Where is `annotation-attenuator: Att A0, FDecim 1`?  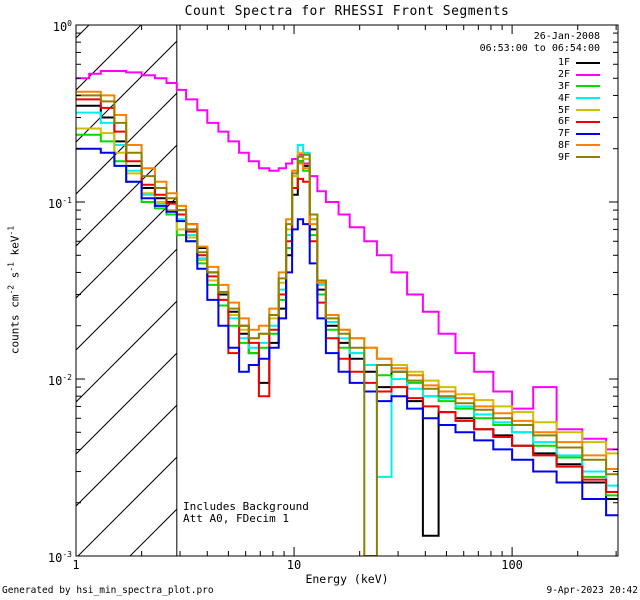 annotation-attenuator: Att A0, FDecim 1 is located at coordinates (236, 518).